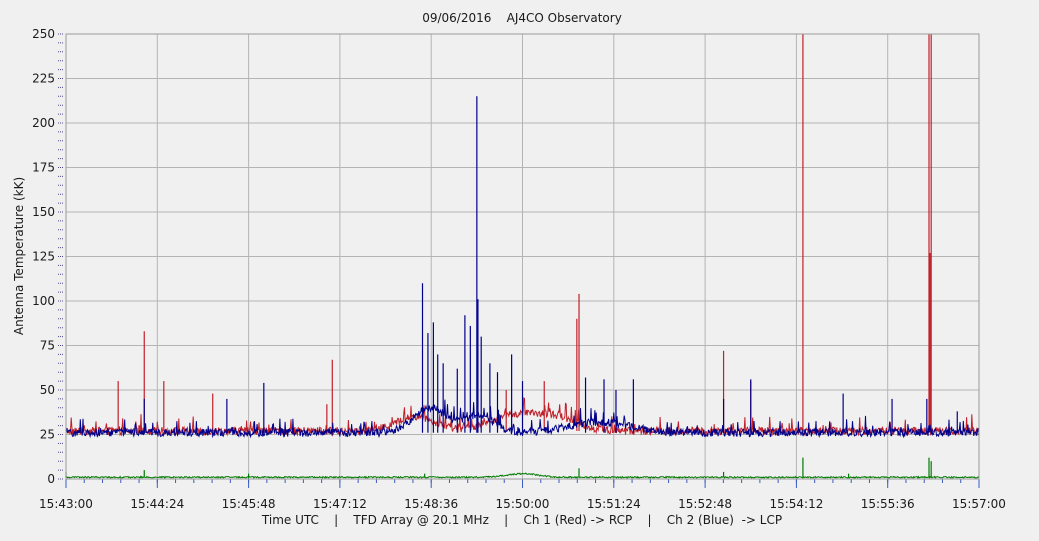 This screenshot has width=1039, height=541. What do you see at coordinates (705, 504) in the screenshot?
I see `x-tick-label: 15:52:48` at bounding box center [705, 504].